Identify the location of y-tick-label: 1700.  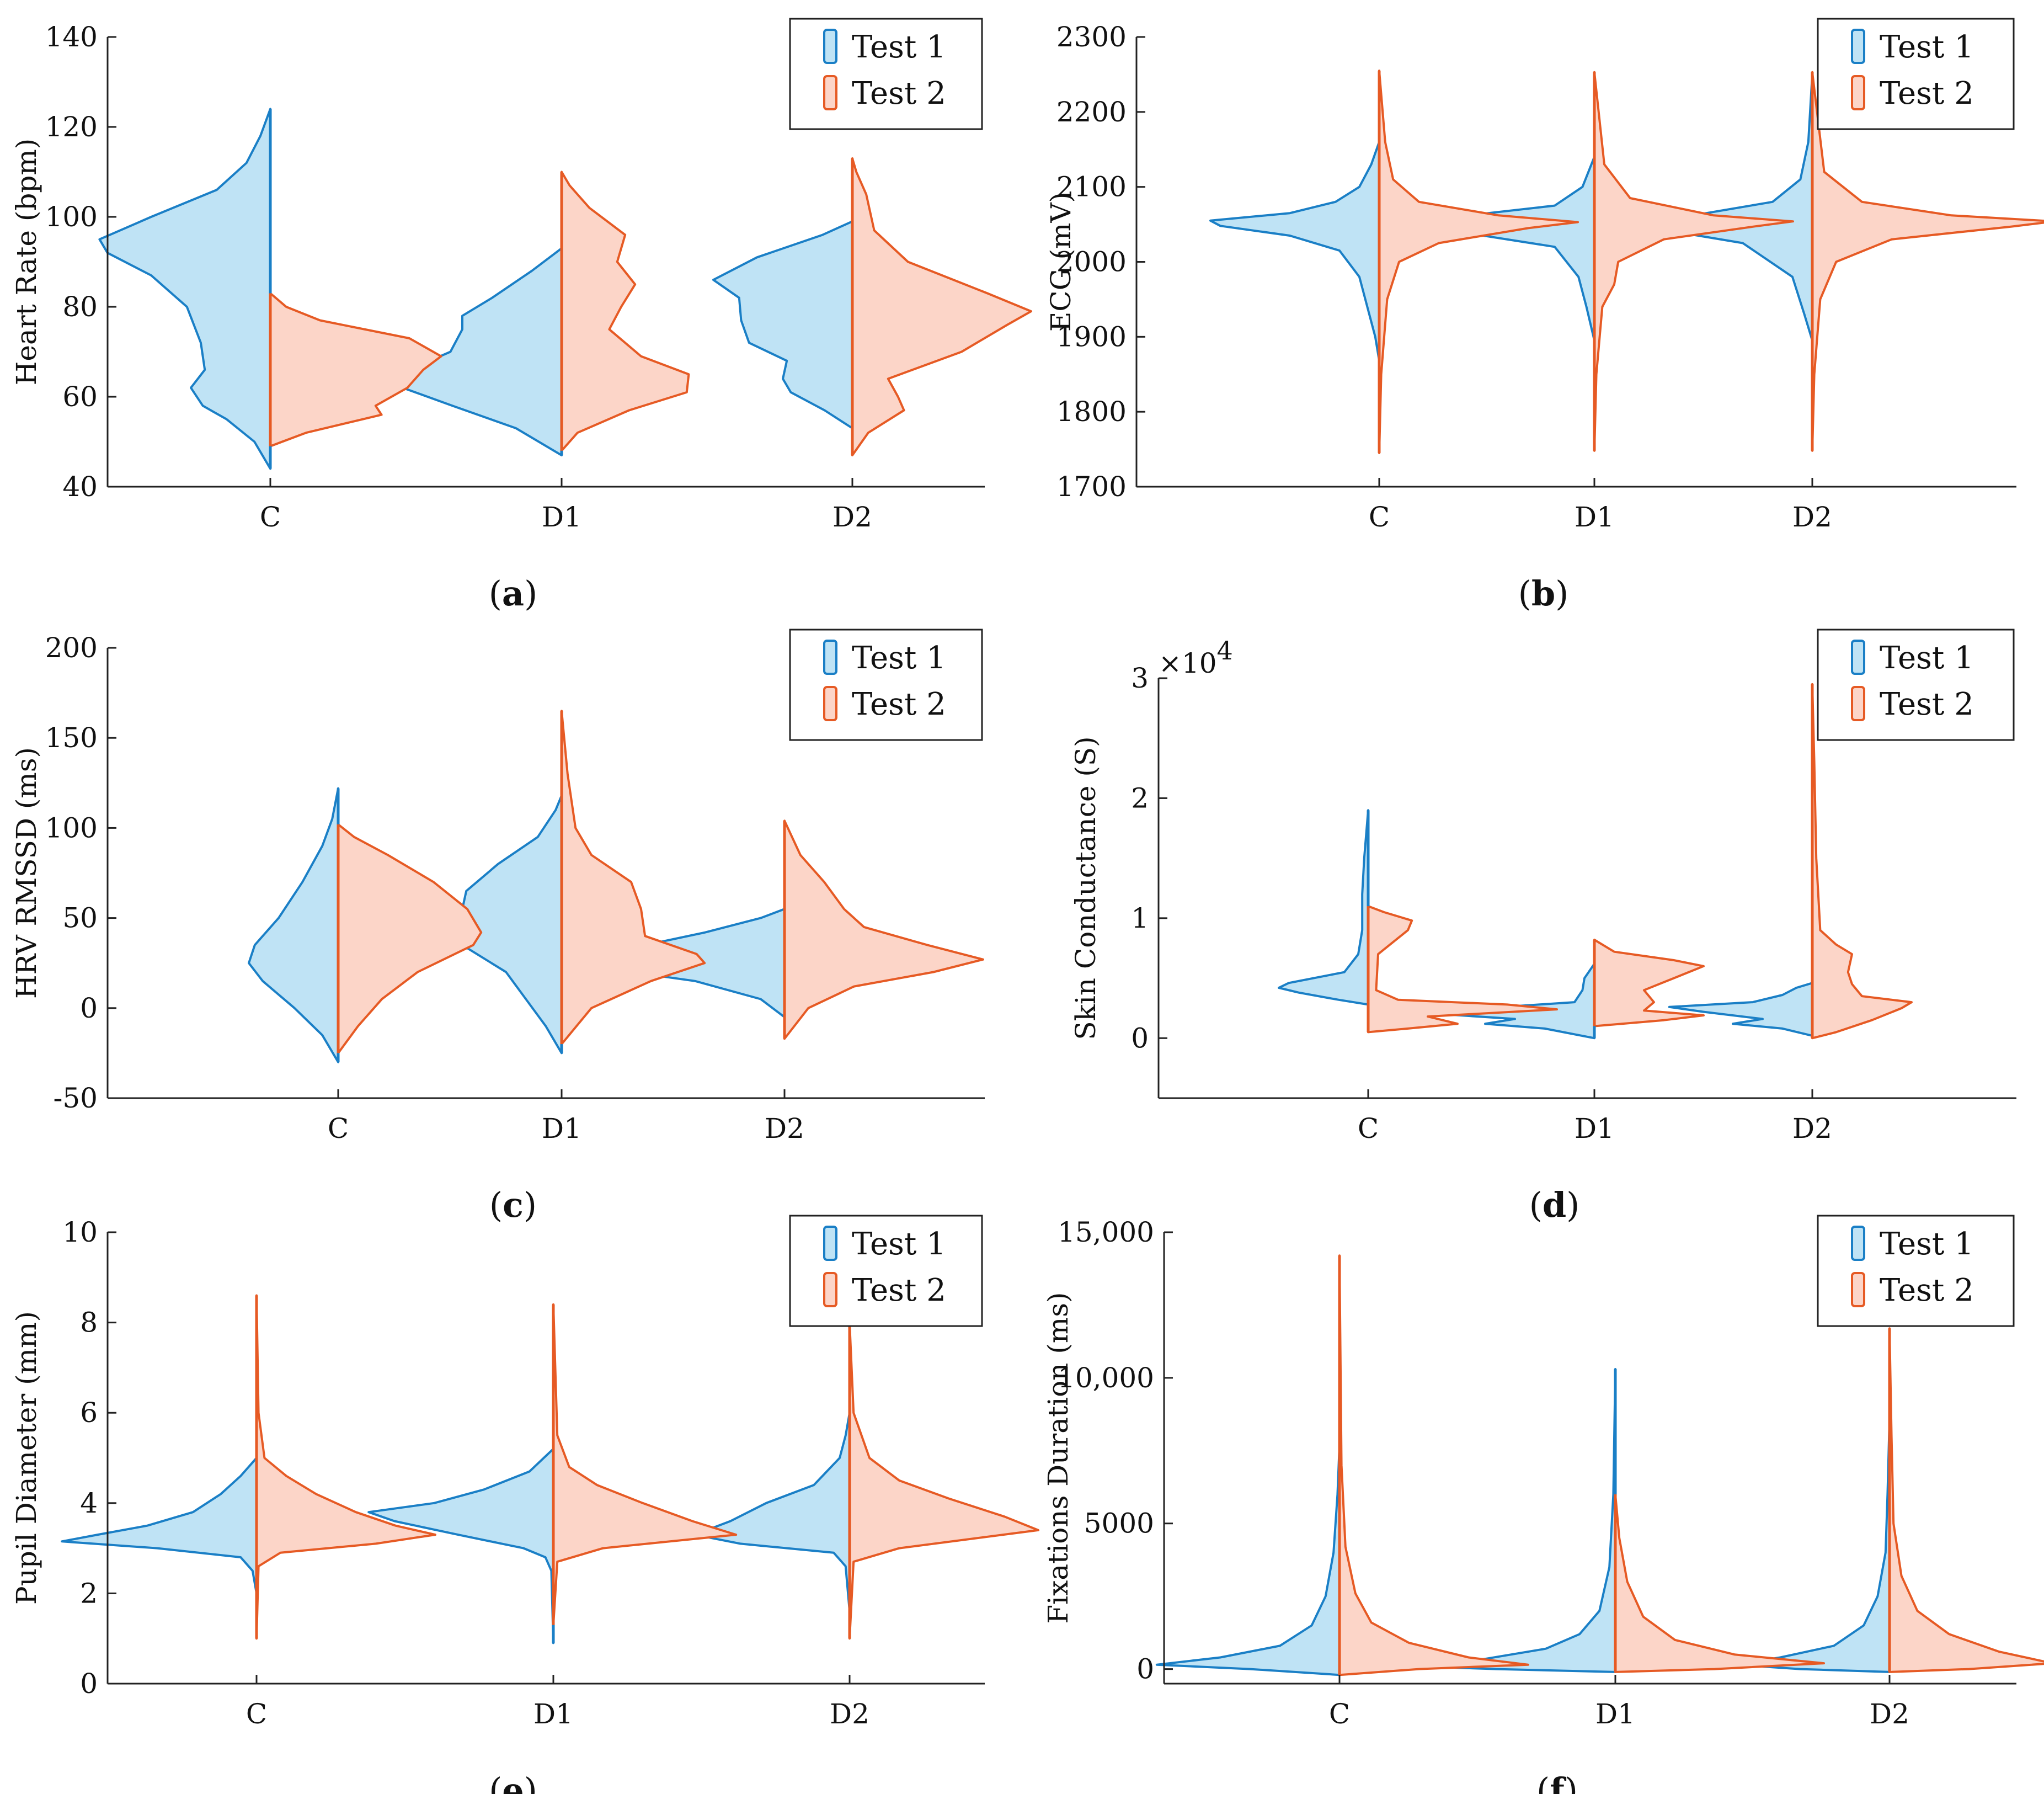
(1092, 487).